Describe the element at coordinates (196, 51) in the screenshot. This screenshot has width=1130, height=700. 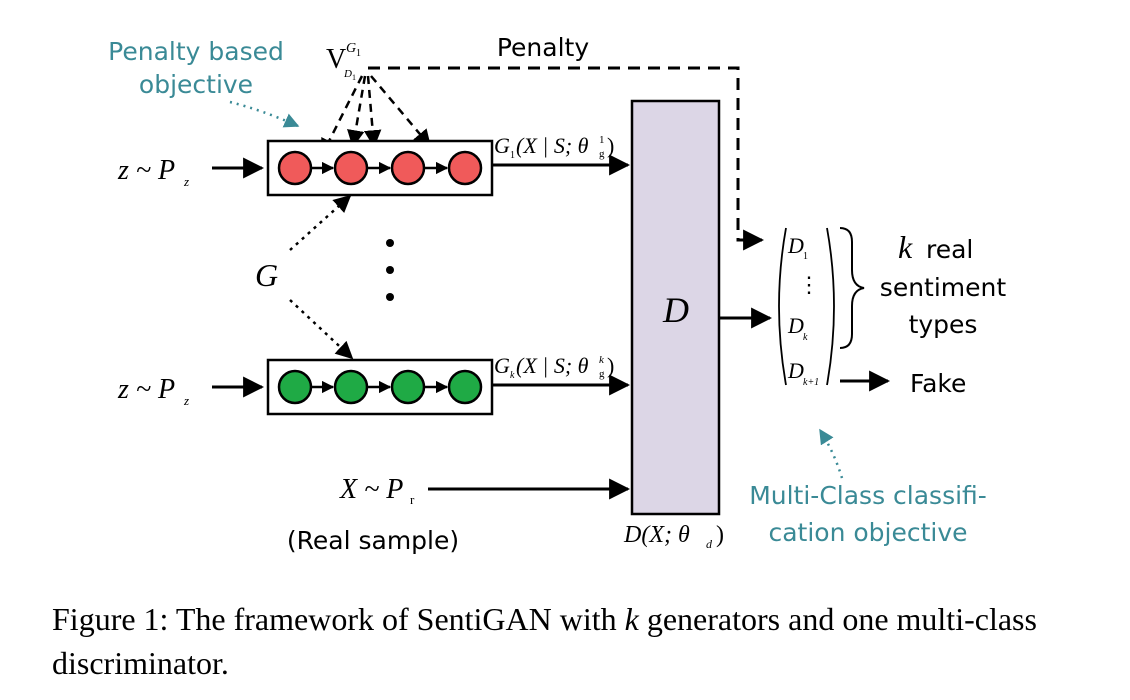
I see `penalty-objective-label-line1: Penalty based` at that location.